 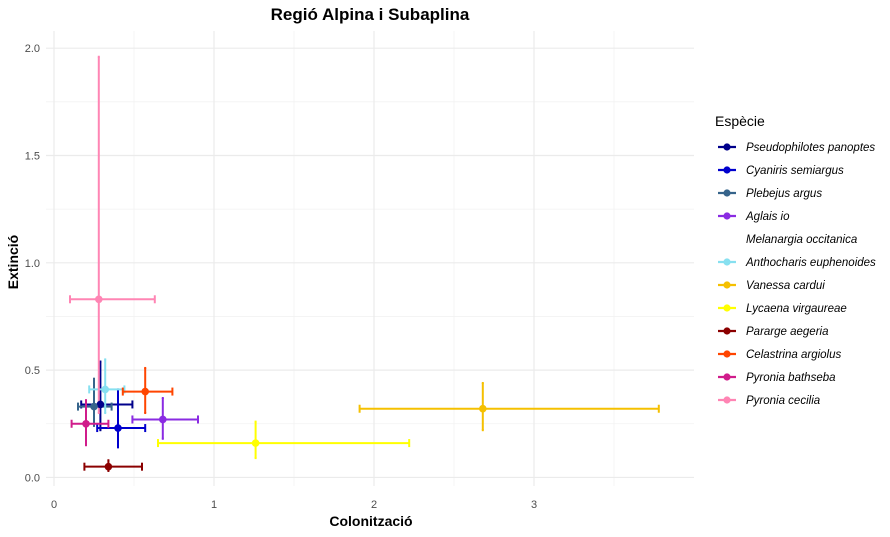 I want to click on legend-item: Anthocharis euphenoides, so click(x=797, y=263).